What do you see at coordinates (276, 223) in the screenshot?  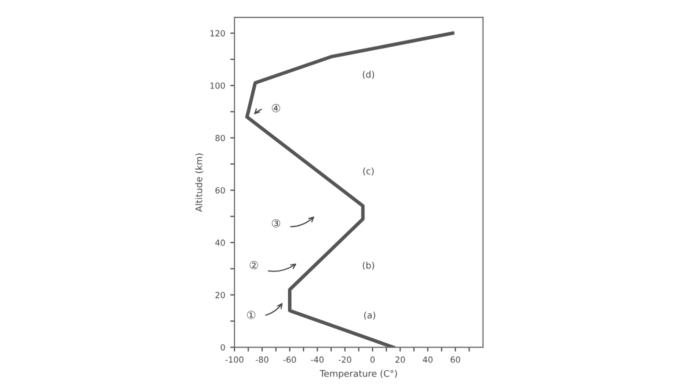 I see `annotation: ③` at bounding box center [276, 223].